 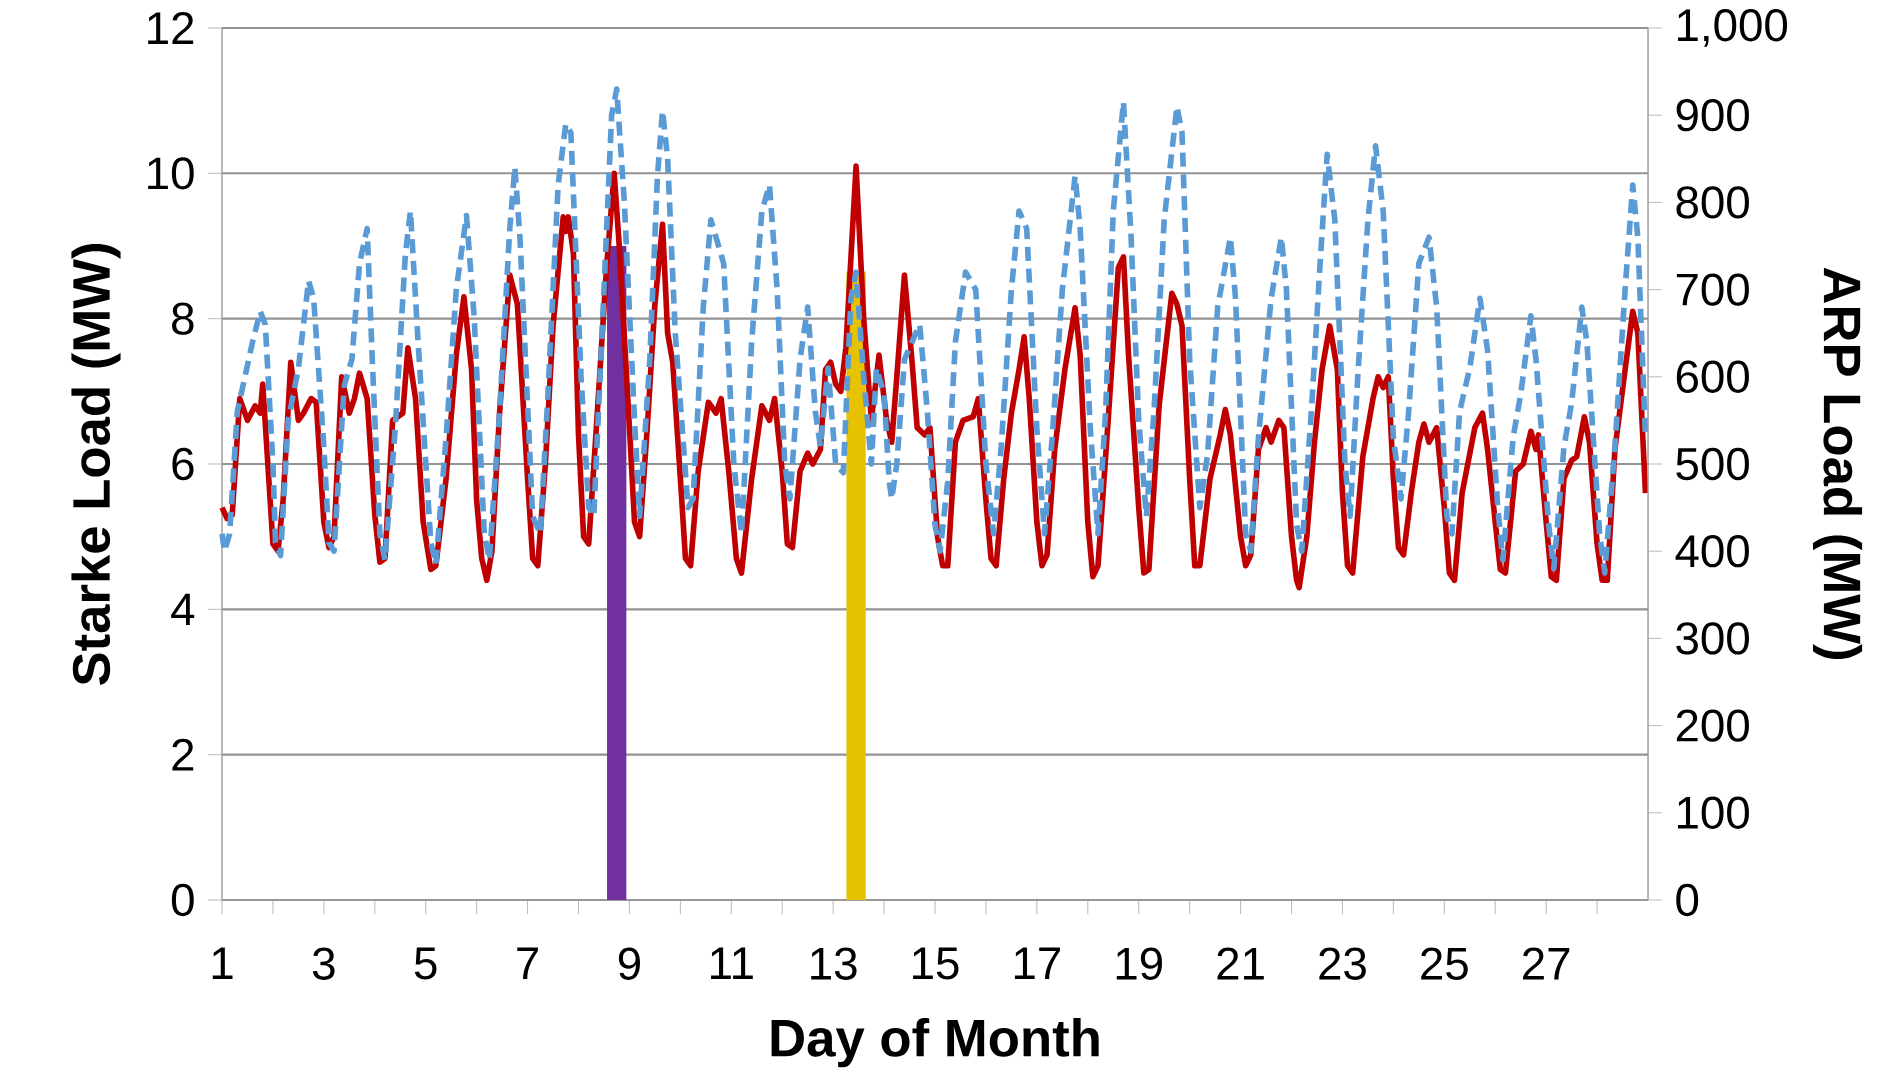 I want to click on y2-tick-label: 800, so click(x=1712, y=202).